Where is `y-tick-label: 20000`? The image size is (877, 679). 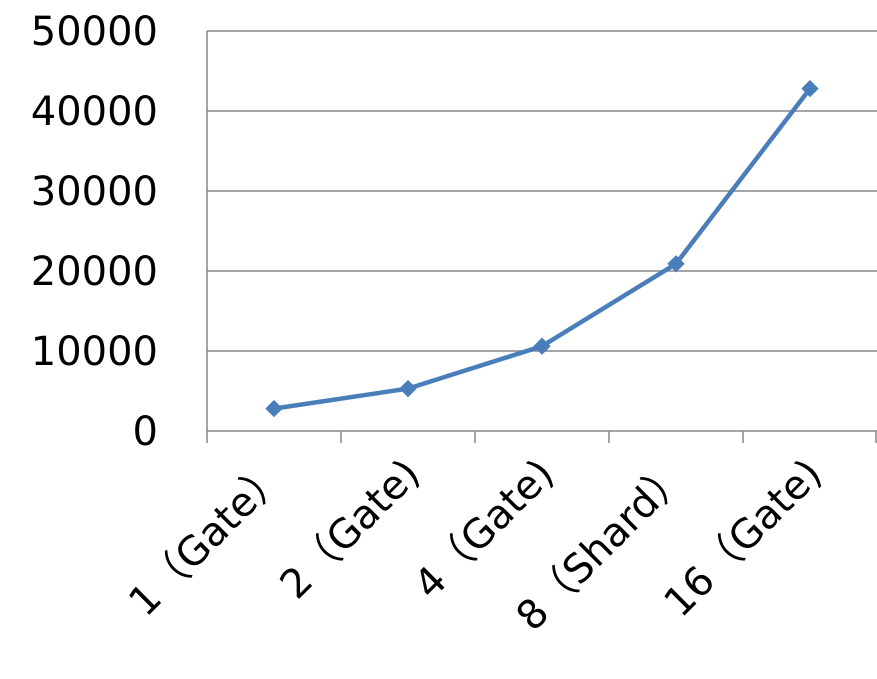 y-tick-label: 20000 is located at coordinates (94, 272).